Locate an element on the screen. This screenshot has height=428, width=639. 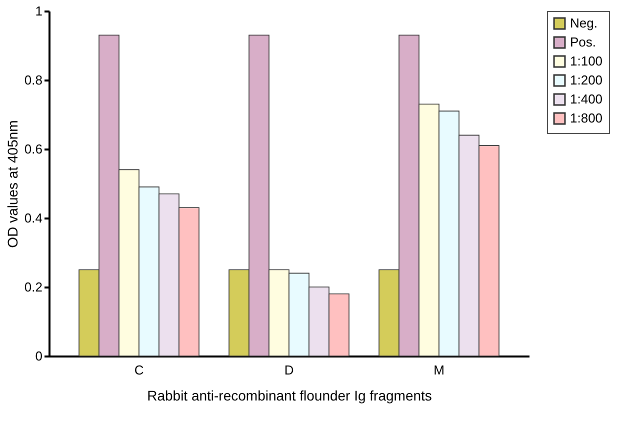
x-axis-title: Rabbit anti-recombinant flounder Ig fragments is located at coordinates (289, 396).